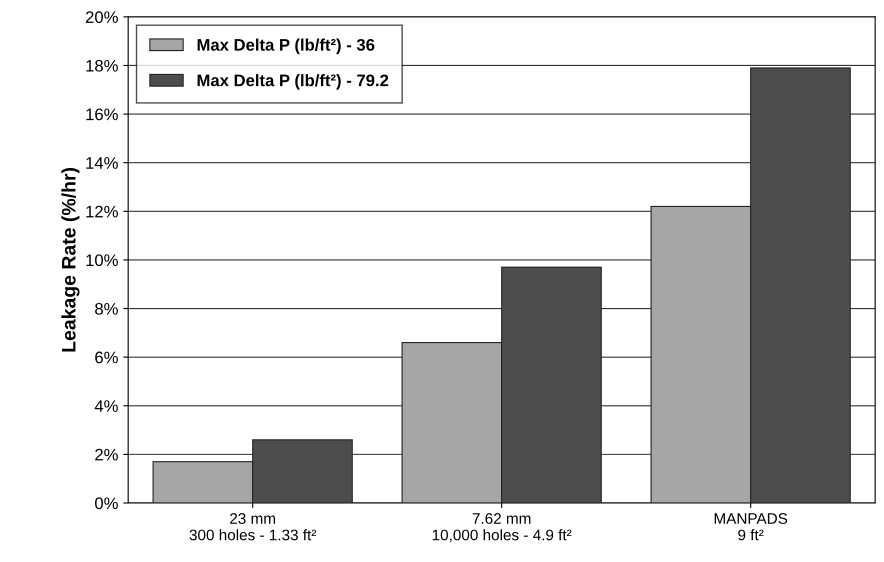 Image resolution: width=884 pixels, height=562 pixels. Describe the element at coordinates (502, 527) in the screenshot. I see `x-tick-label: 7.62 mm 10,000 holes - 4.9 ft²` at that location.